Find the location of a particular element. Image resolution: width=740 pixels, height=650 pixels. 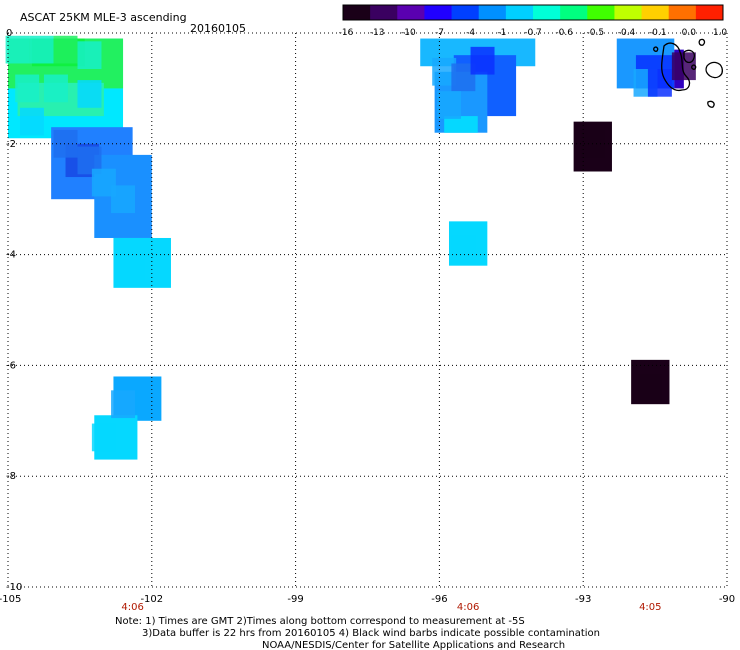

colorbar-tick-label: -0.5 is located at coordinates (596, 33).